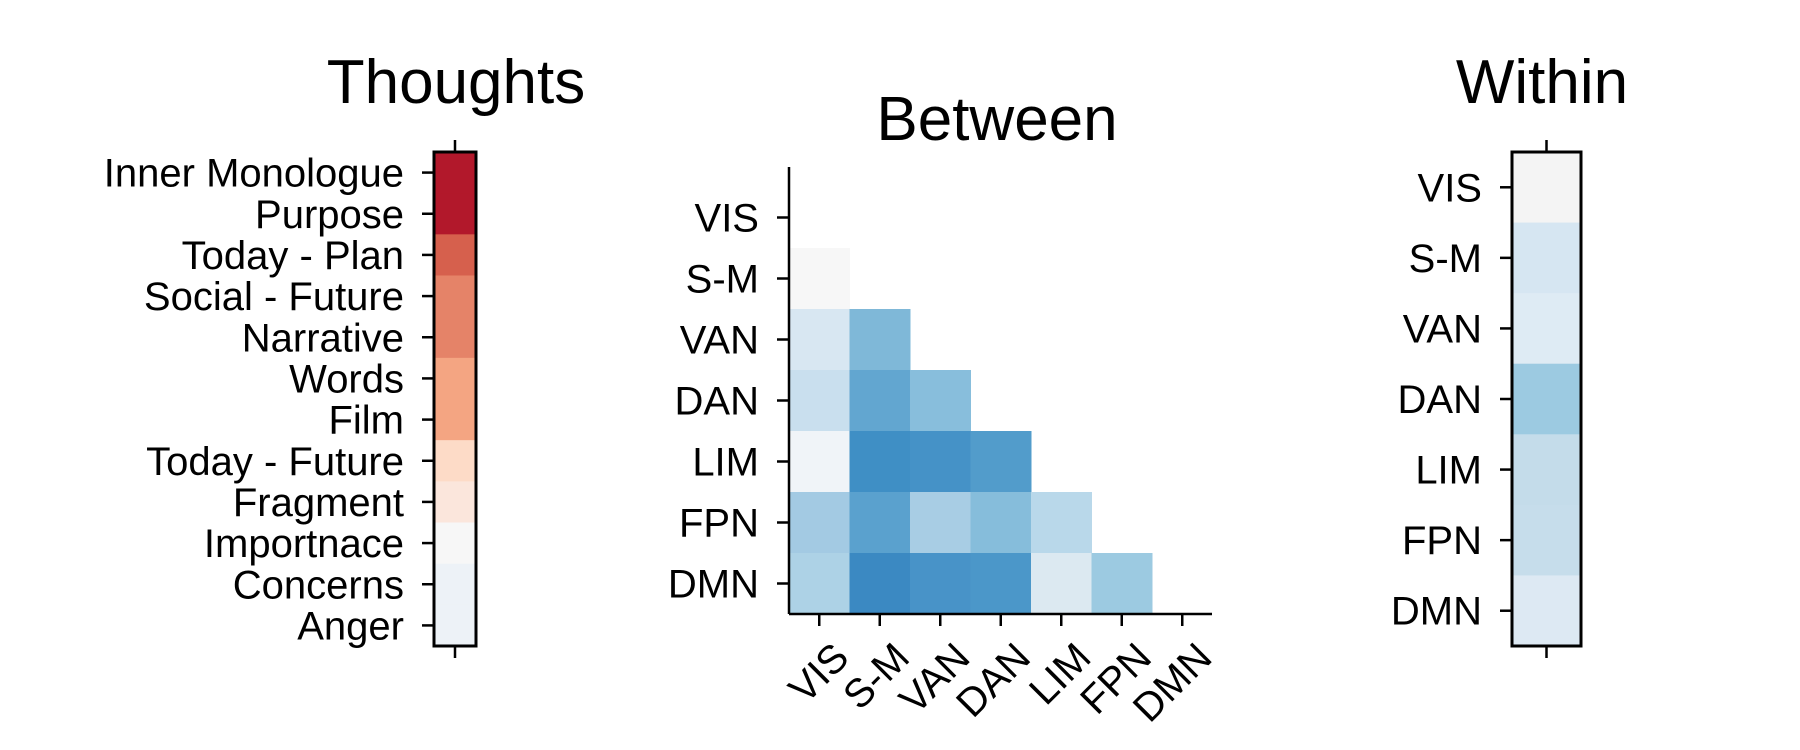 The image size is (1800, 750). Describe the element at coordinates (455, 461) in the screenshot. I see `thoughts-cell-today-future` at that location.